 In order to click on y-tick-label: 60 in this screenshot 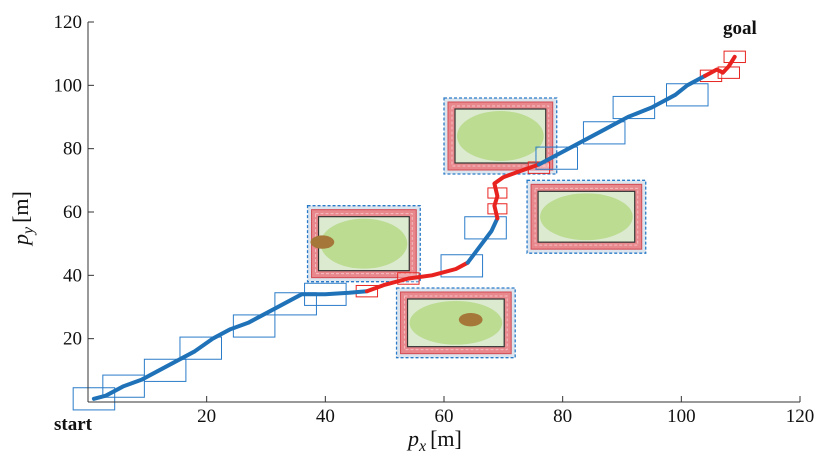, I will do `click(72, 212)`.